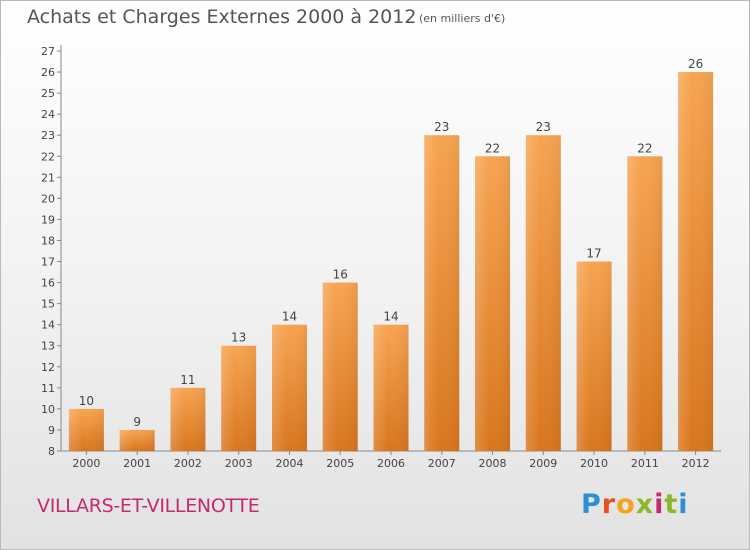 This screenshot has width=750, height=550. Describe the element at coordinates (594, 463) in the screenshot. I see `x-tick-label: 2010` at that location.